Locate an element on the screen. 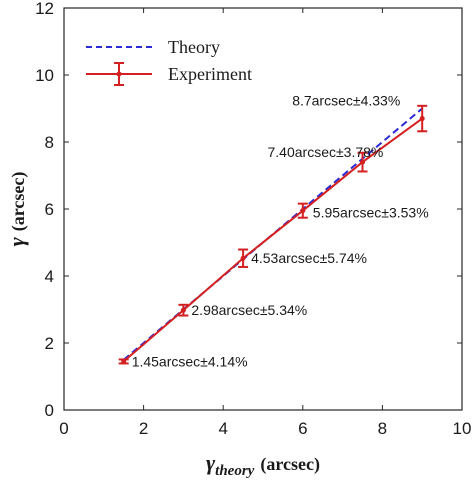  x-tick-label: 2 is located at coordinates (143, 428).